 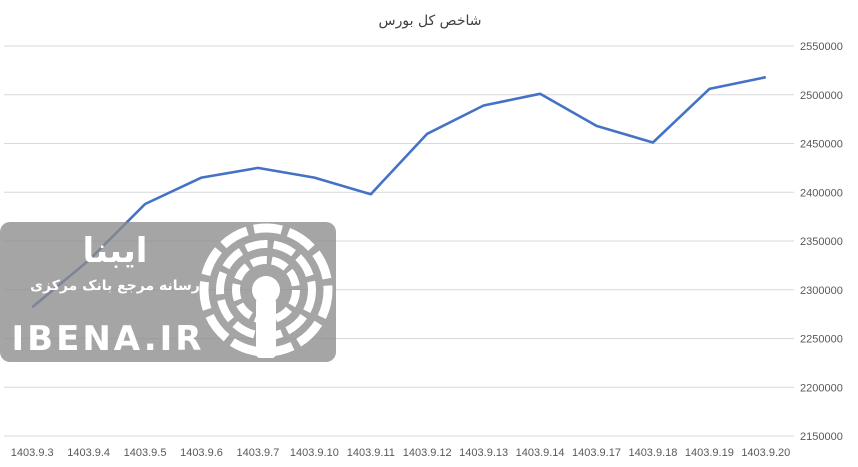 What do you see at coordinates (821, 388) in the screenshot?
I see `y-tick-label: 2200000` at bounding box center [821, 388].